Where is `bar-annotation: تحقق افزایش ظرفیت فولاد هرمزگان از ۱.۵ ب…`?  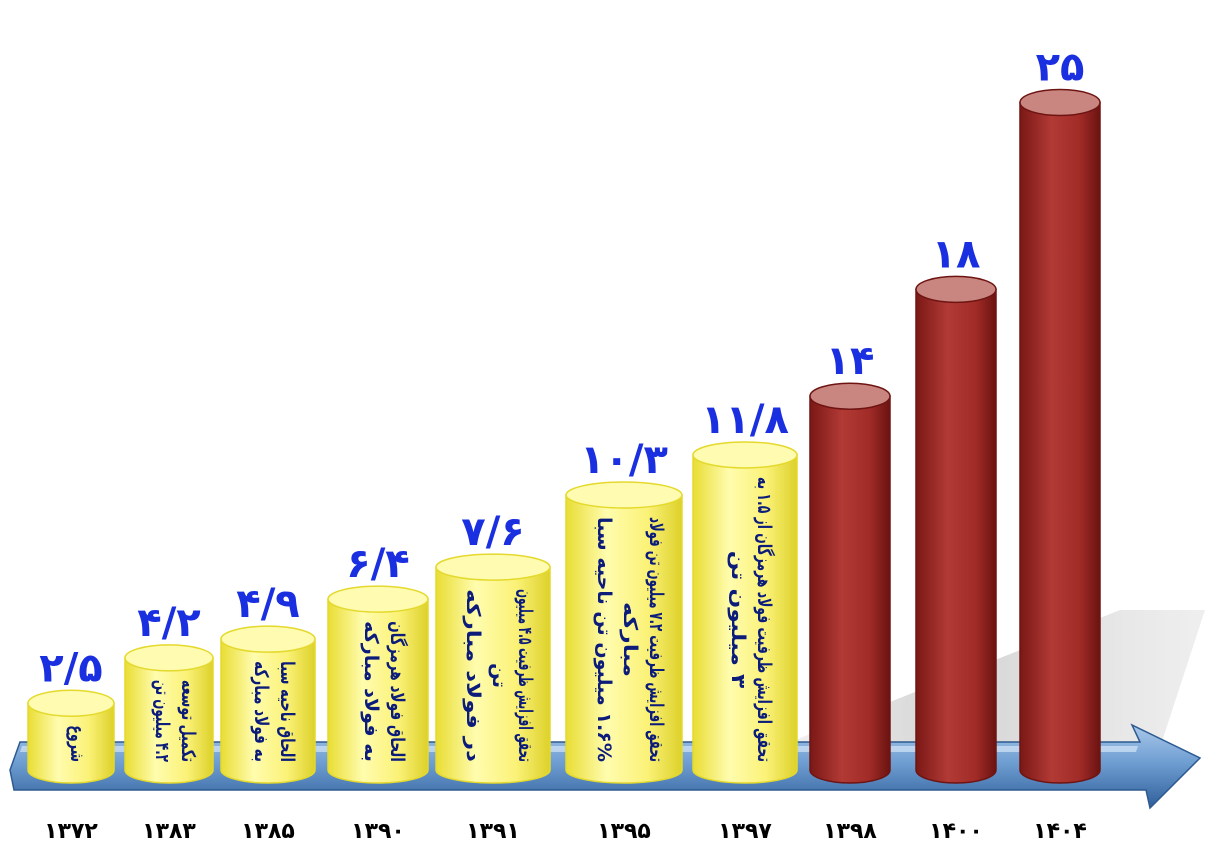
bar-annotation: تحقق افزایش ظرفیت فولاد هرمزگان از ۱.۵ ب… is located at coordinates (764, 619).